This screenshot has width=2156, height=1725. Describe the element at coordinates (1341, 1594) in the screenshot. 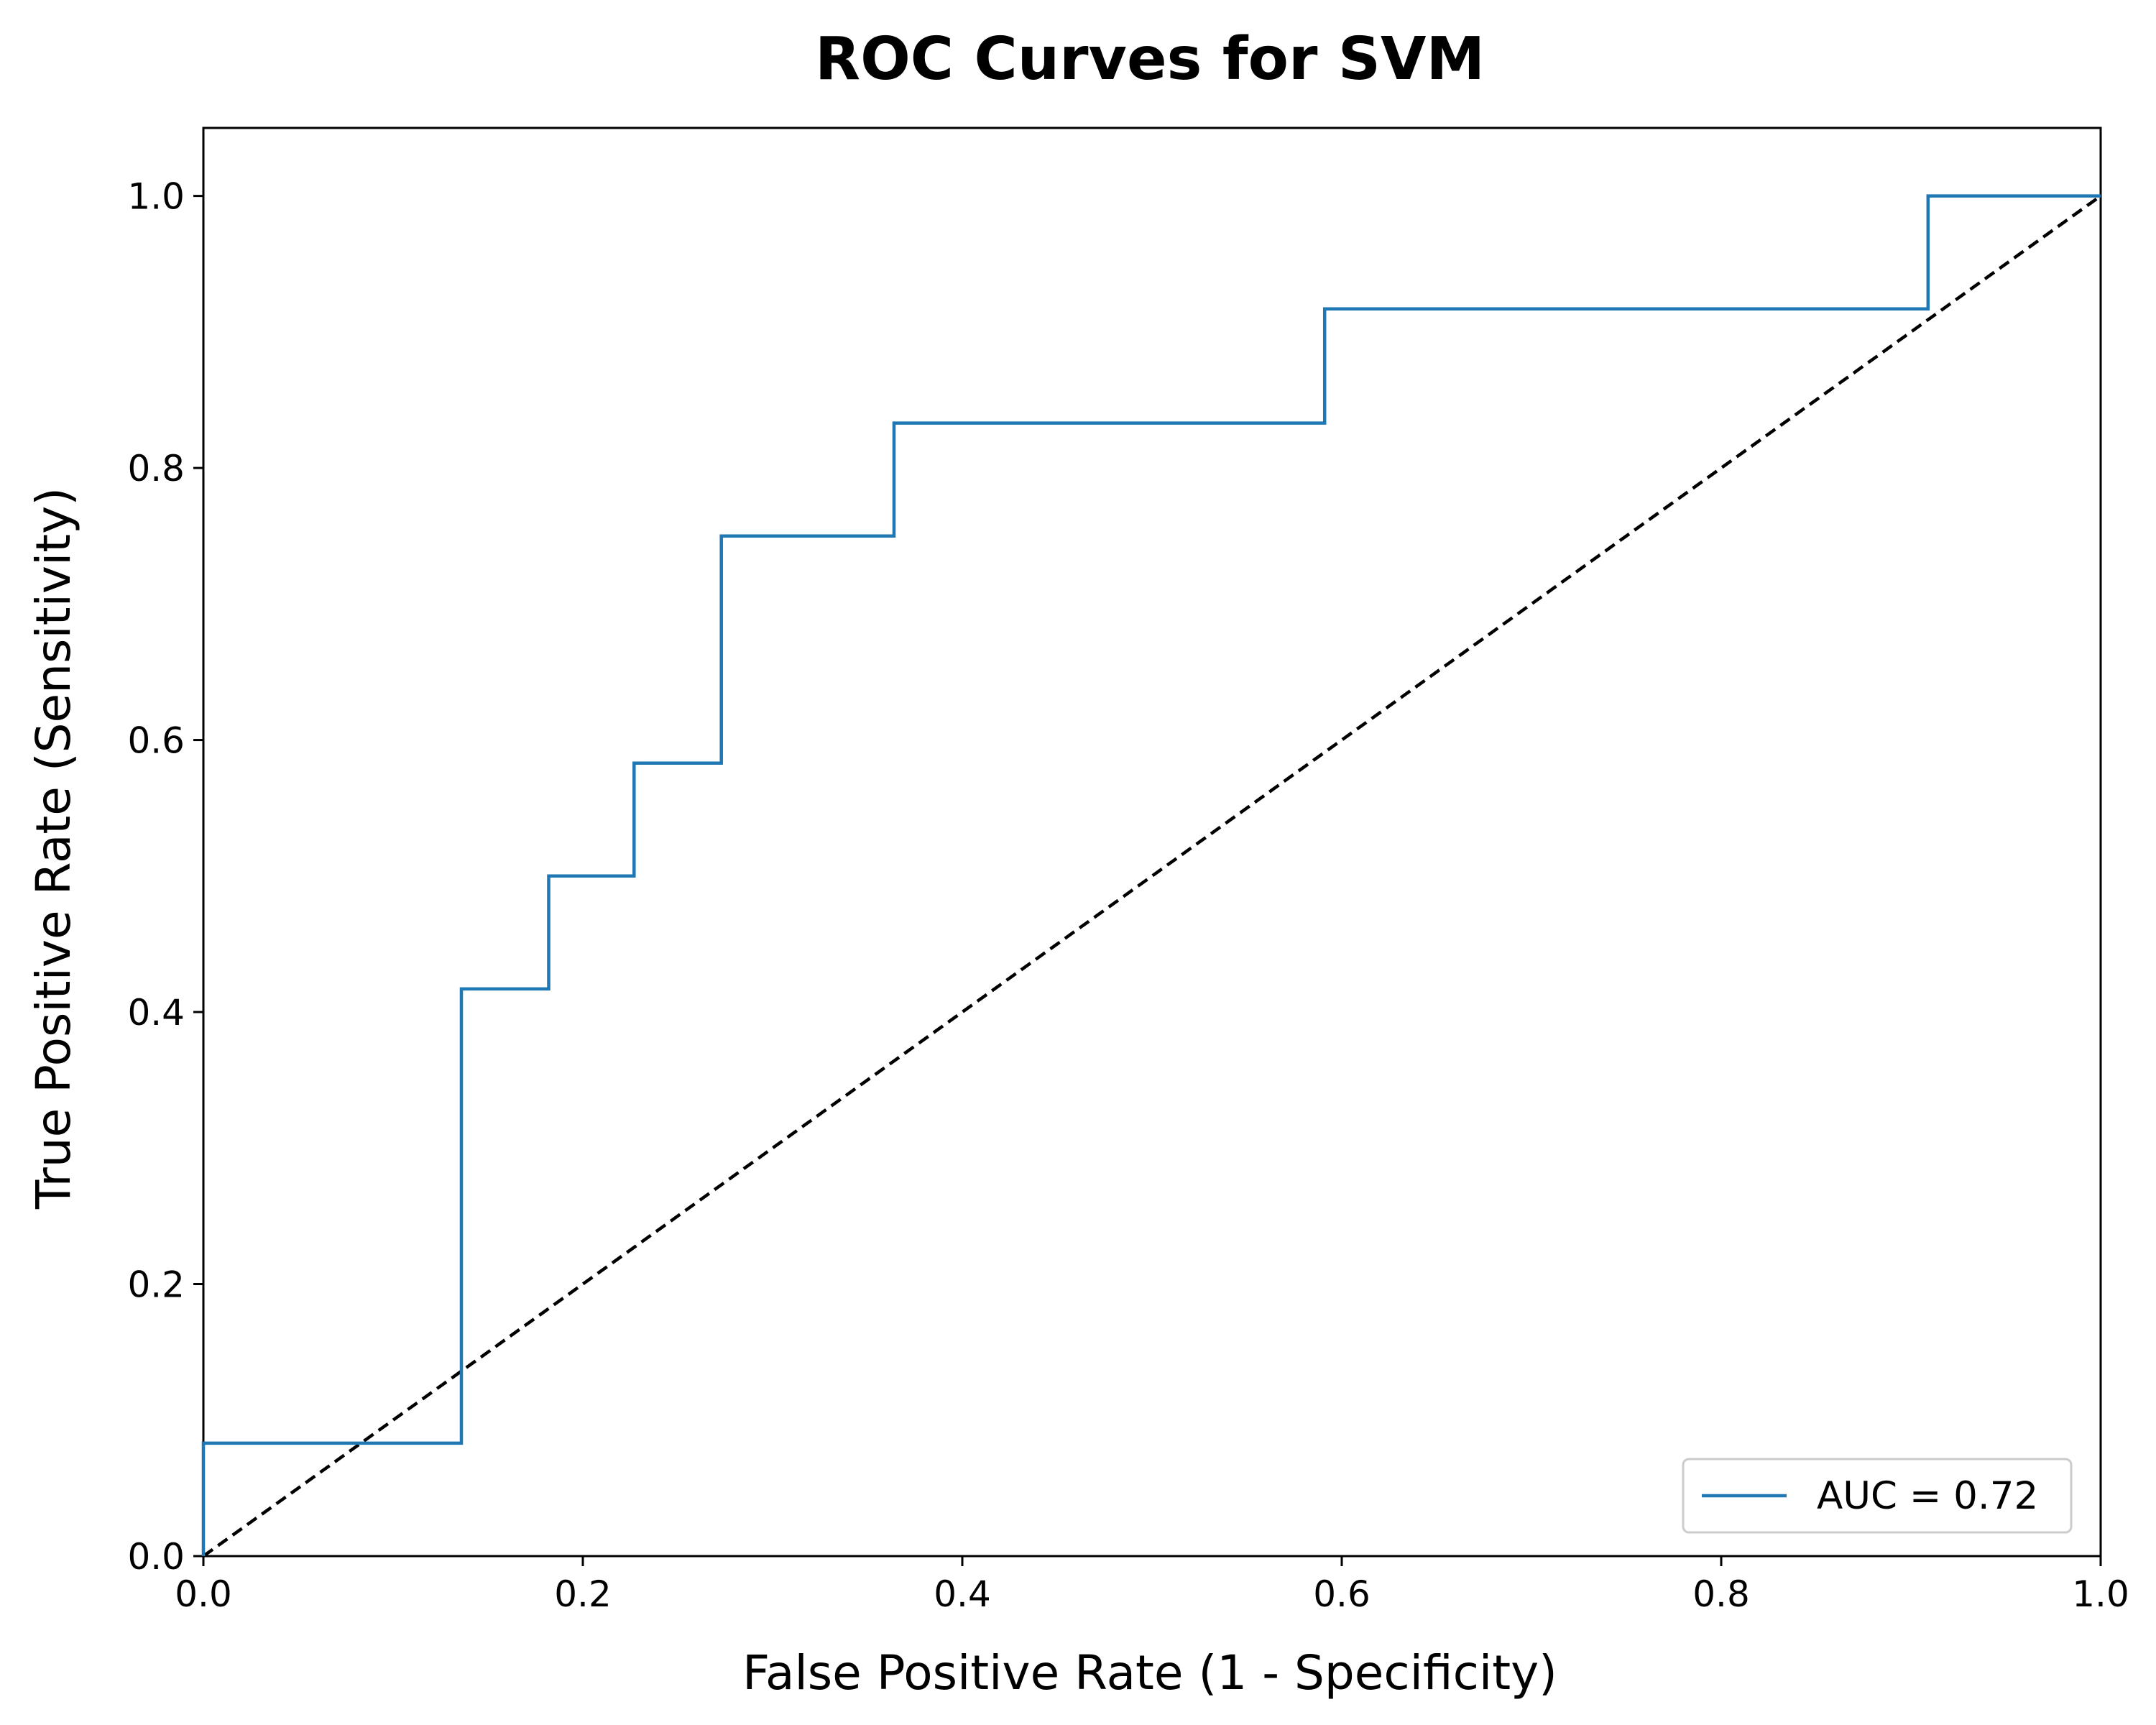

I see `x-tick-label: 0.6` at that location.